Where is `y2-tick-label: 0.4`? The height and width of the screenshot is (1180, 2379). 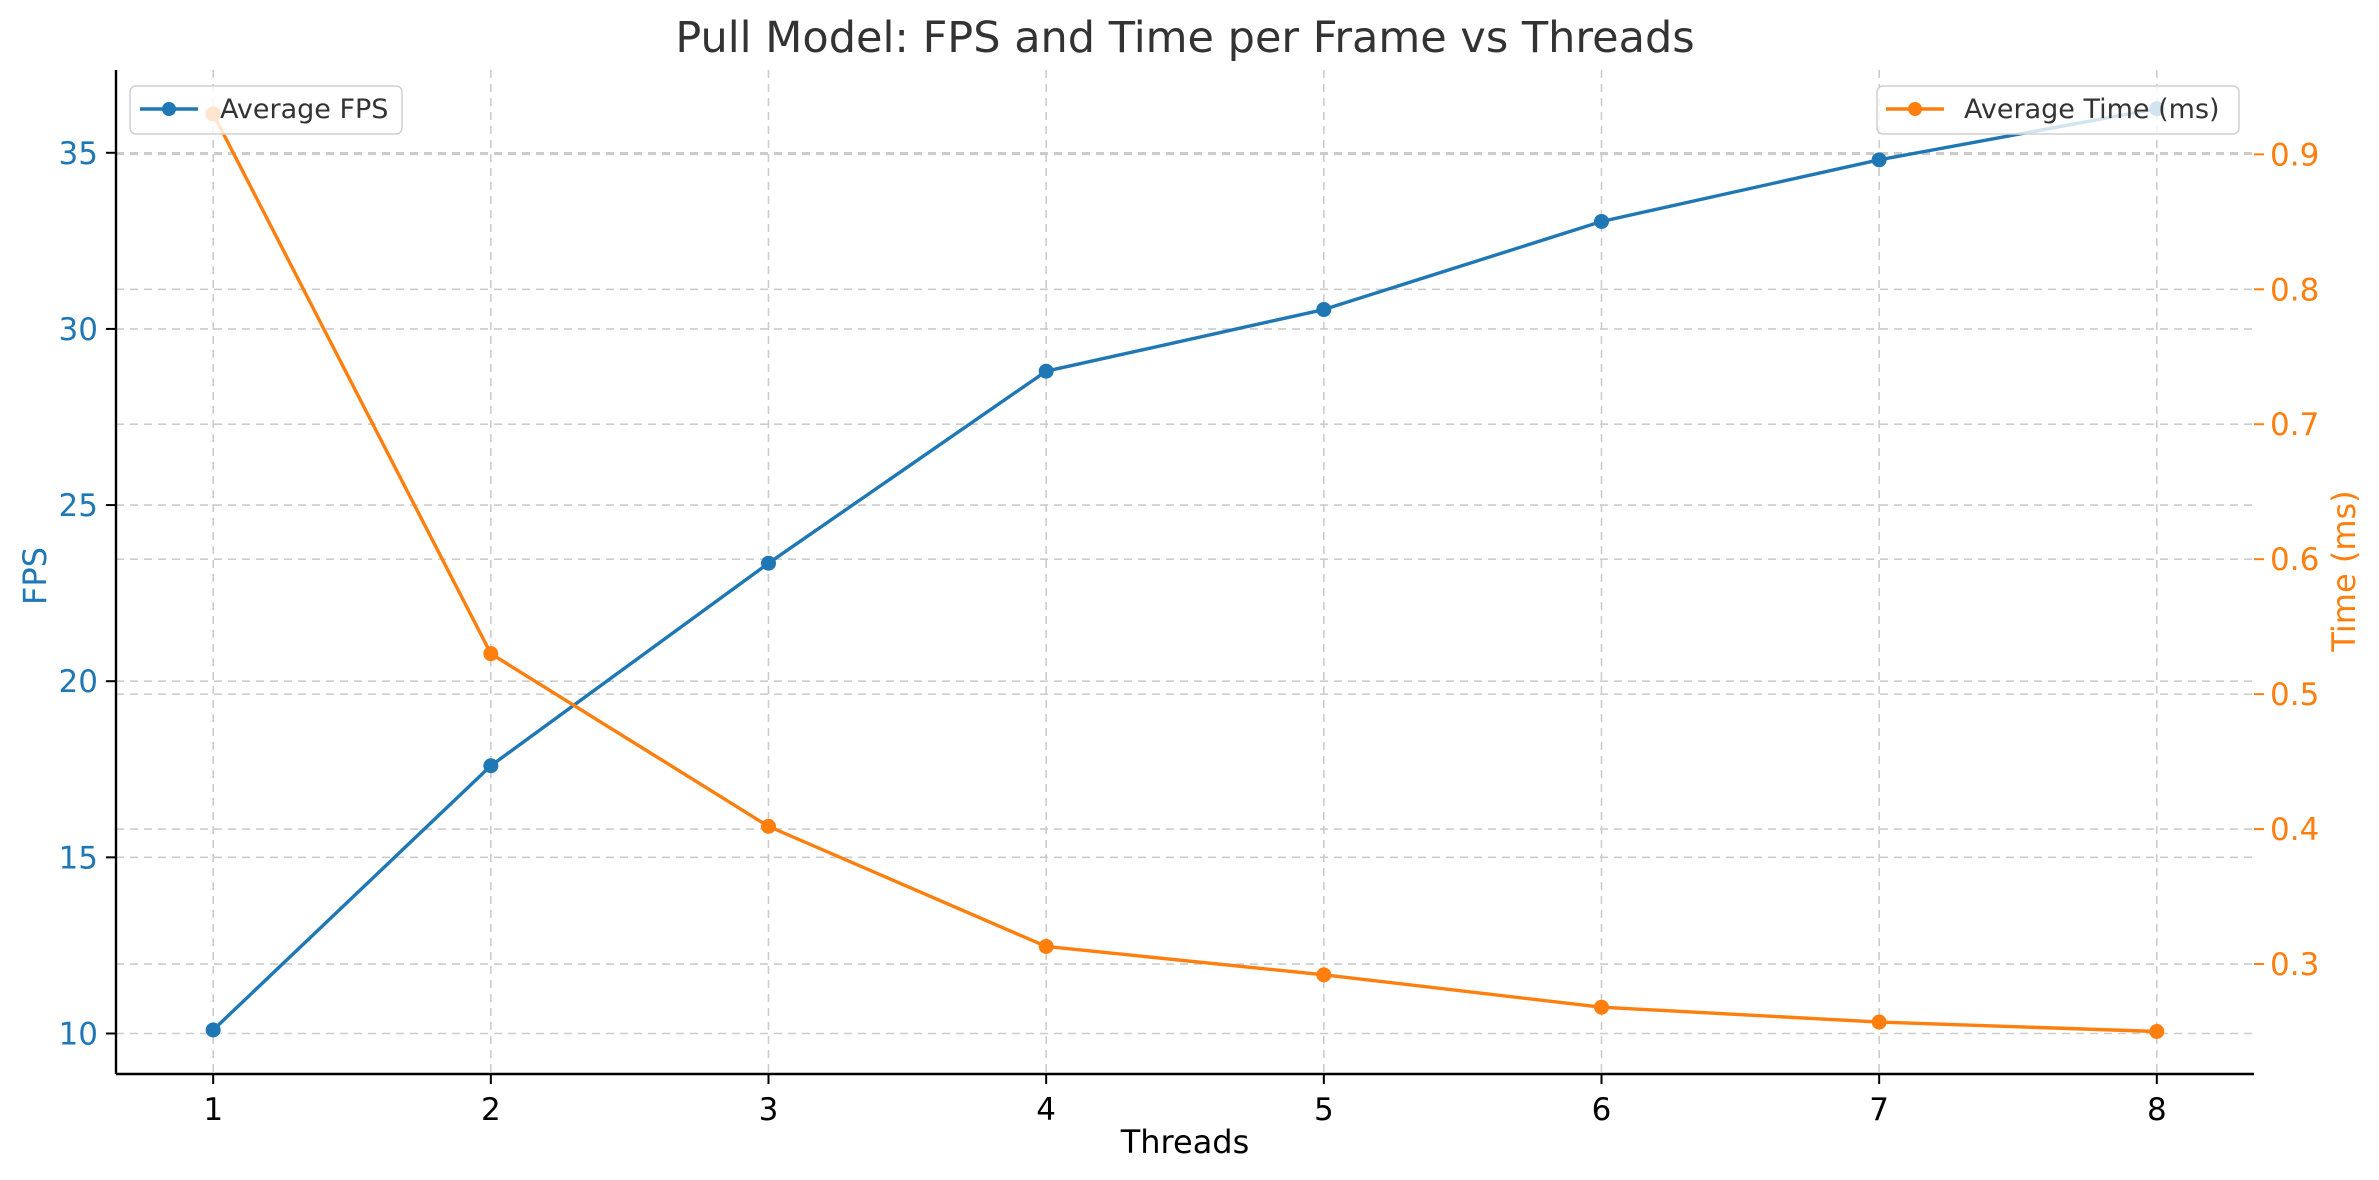
y2-tick-label: 0.4 is located at coordinates (2294, 830).